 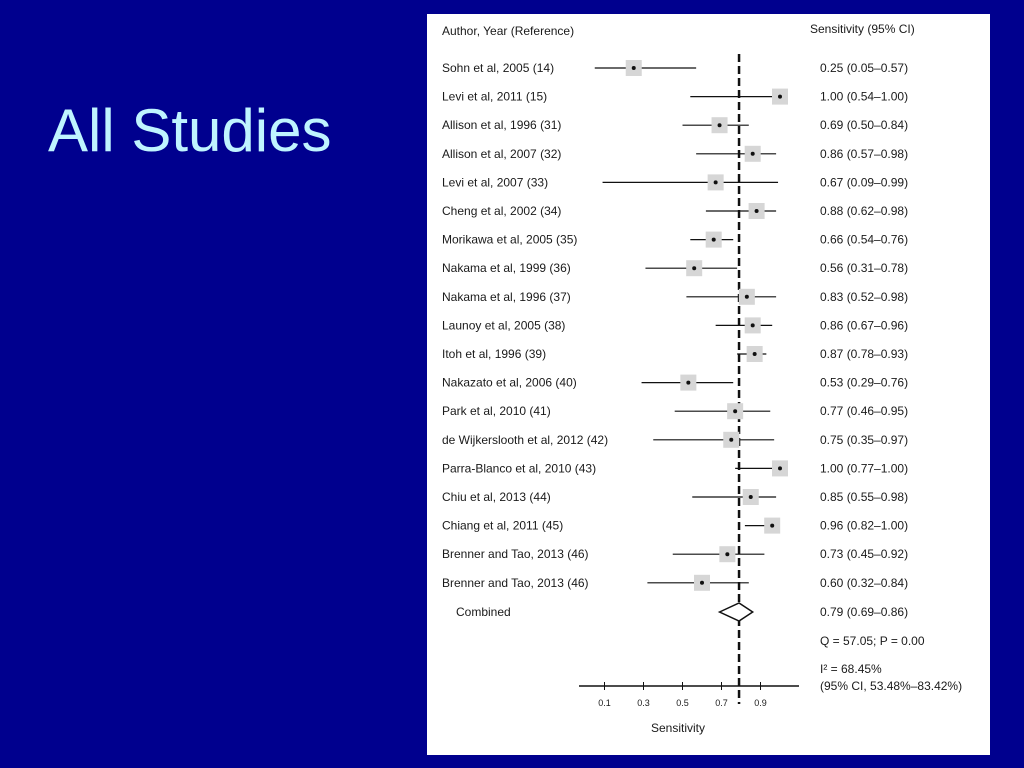 I want to click on study-estimate: 0.53 (0.29–0.76), so click(x=864, y=383).